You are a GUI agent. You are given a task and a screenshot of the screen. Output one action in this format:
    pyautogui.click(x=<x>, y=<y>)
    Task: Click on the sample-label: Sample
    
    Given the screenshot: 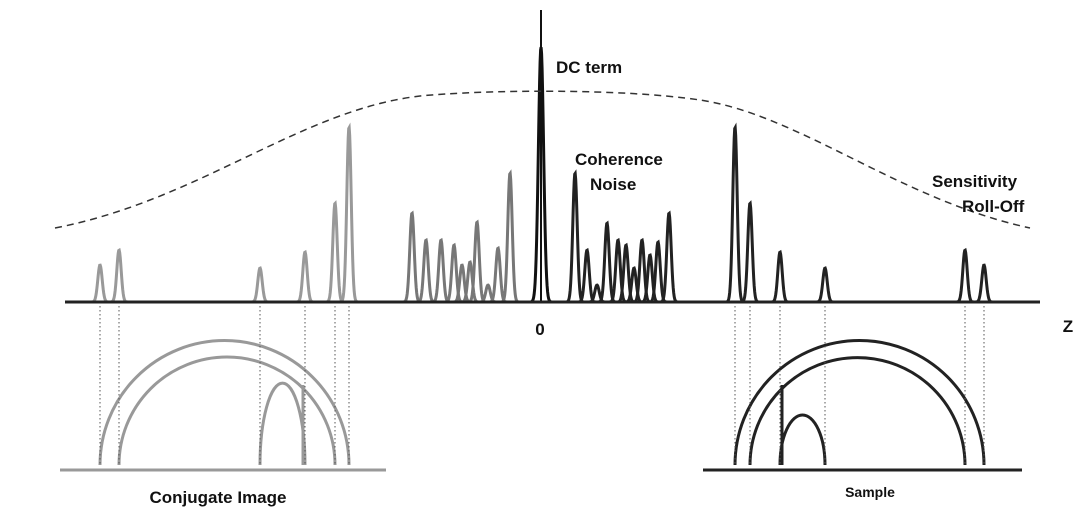 What is the action you would take?
    pyautogui.click(x=870, y=492)
    